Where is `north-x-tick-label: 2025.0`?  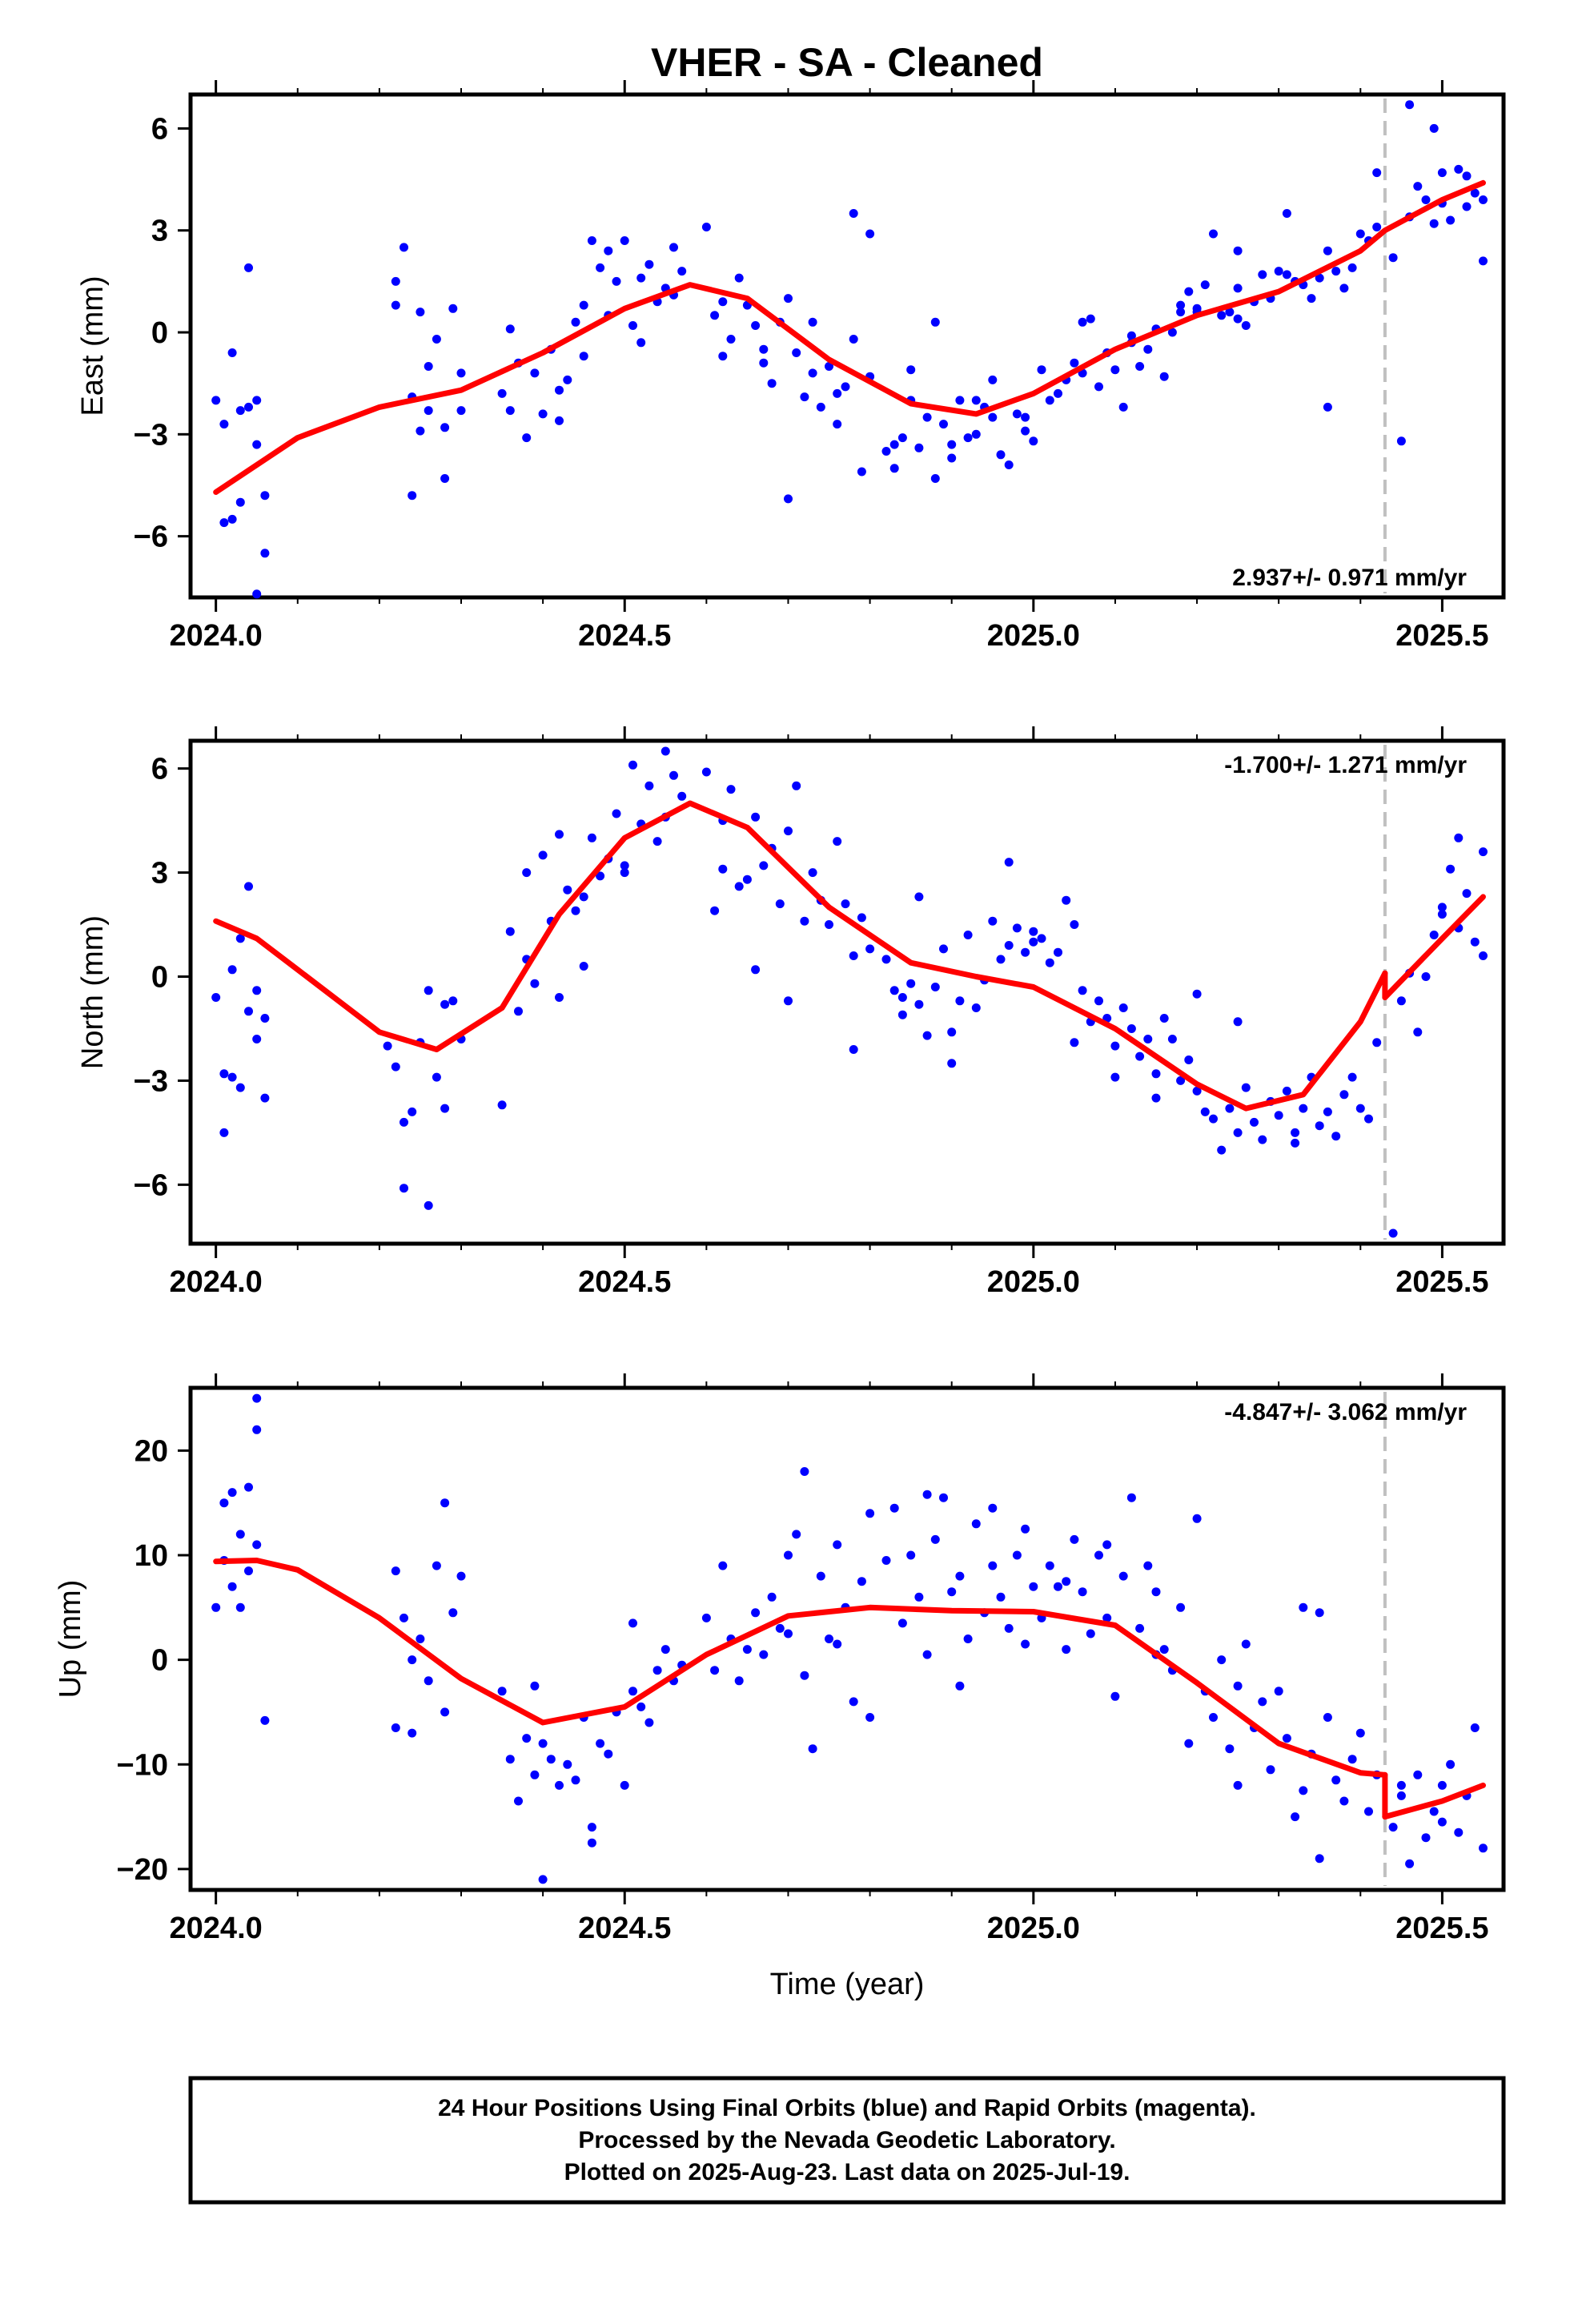 north-x-tick-label: 2025.0 is located at coordinates (1033, 1282).